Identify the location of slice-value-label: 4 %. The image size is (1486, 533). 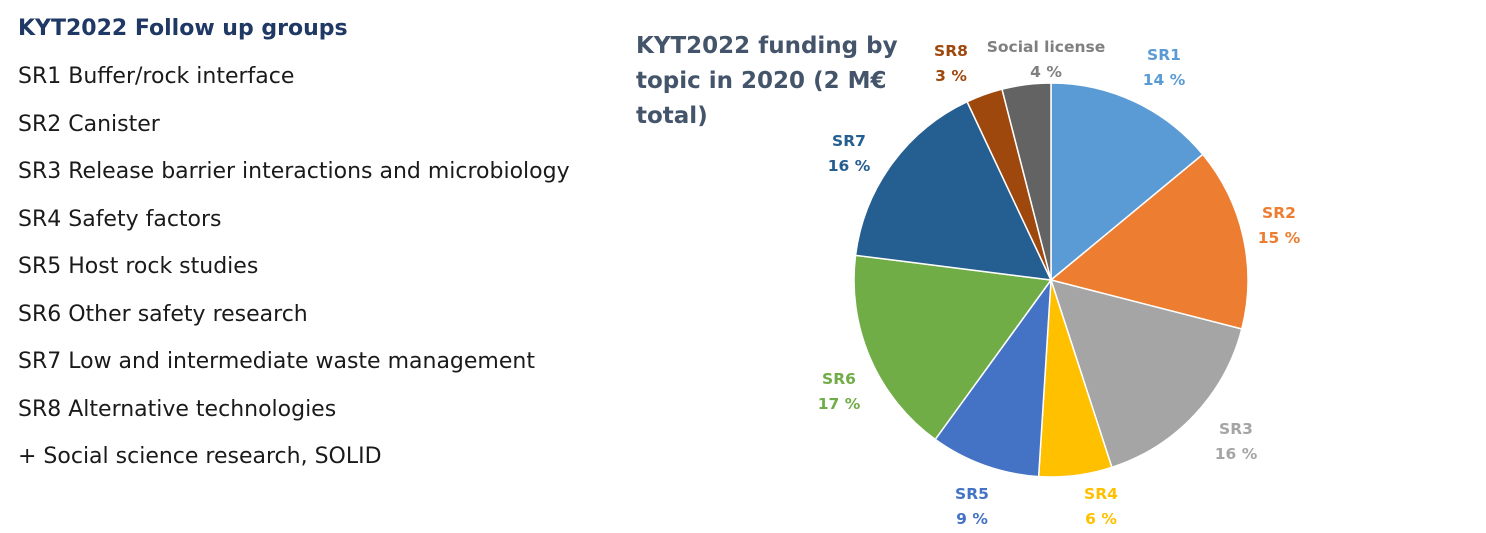
(1046, 72).